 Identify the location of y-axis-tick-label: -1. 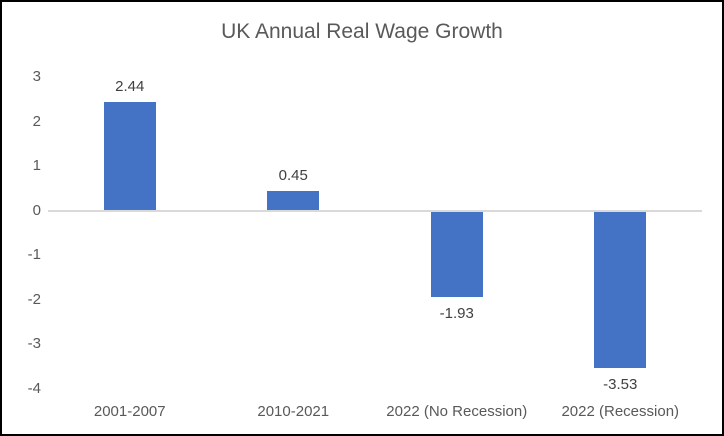
(34, 255).